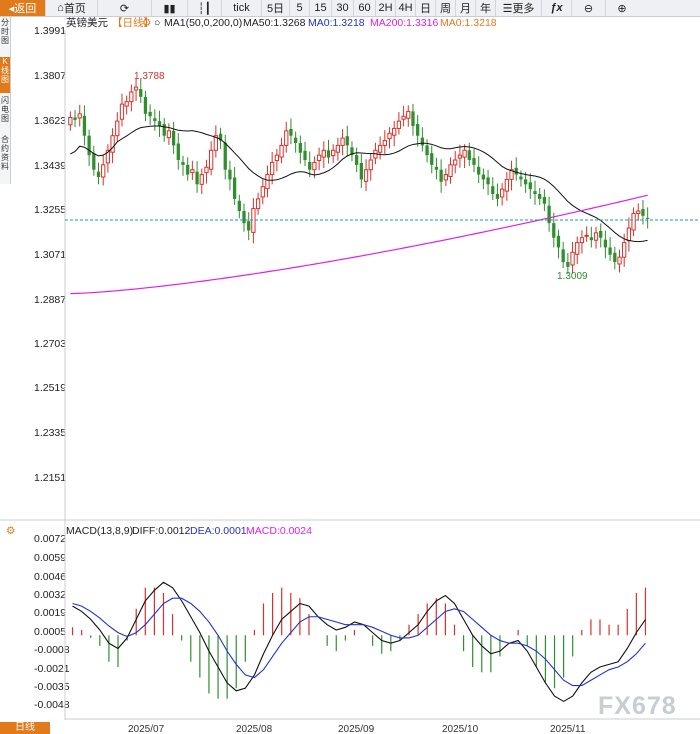 Image resolution: width=700 pixels, height=734 pixels. What do you see at coordinates (406, 8) in the screenshot?
I see `period-4h-button: 4H` at bounding box center [406, 8].